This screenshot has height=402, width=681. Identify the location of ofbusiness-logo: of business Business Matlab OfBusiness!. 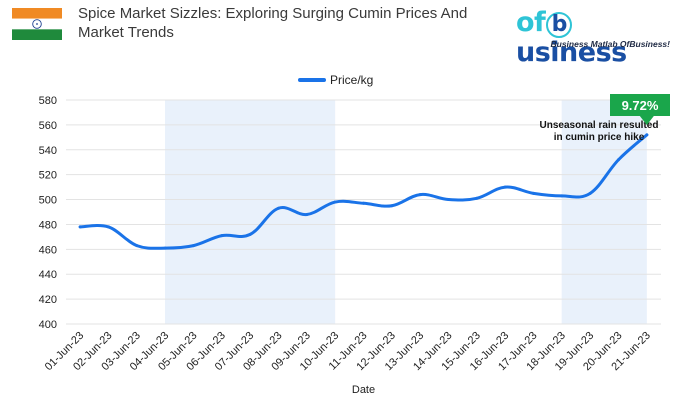
(594, 38).